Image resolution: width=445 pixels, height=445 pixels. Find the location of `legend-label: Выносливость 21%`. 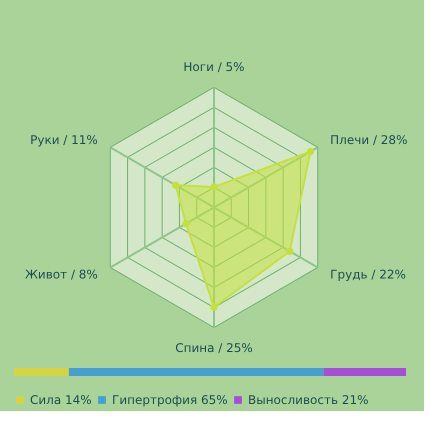

legend-label: Выносливость 21% is located at coordinates (308, 400).